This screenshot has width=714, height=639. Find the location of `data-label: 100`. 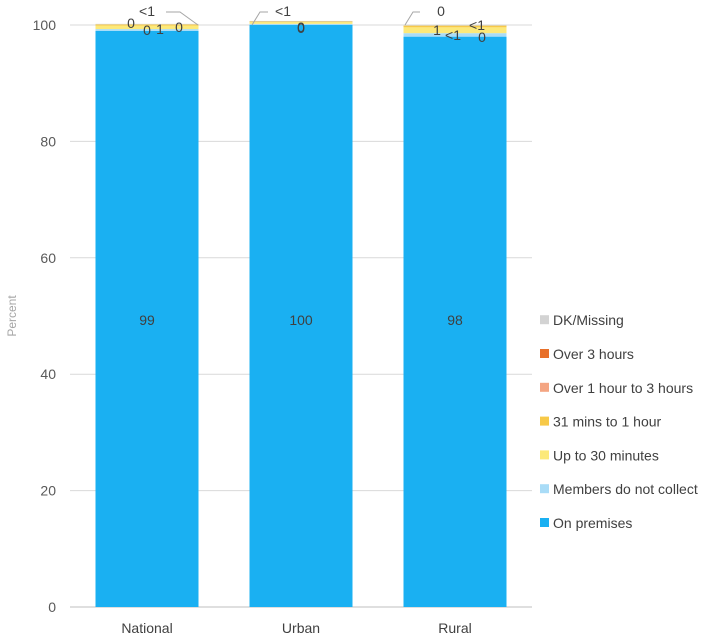

data-label: 100 is located at coordinates (301, 320).